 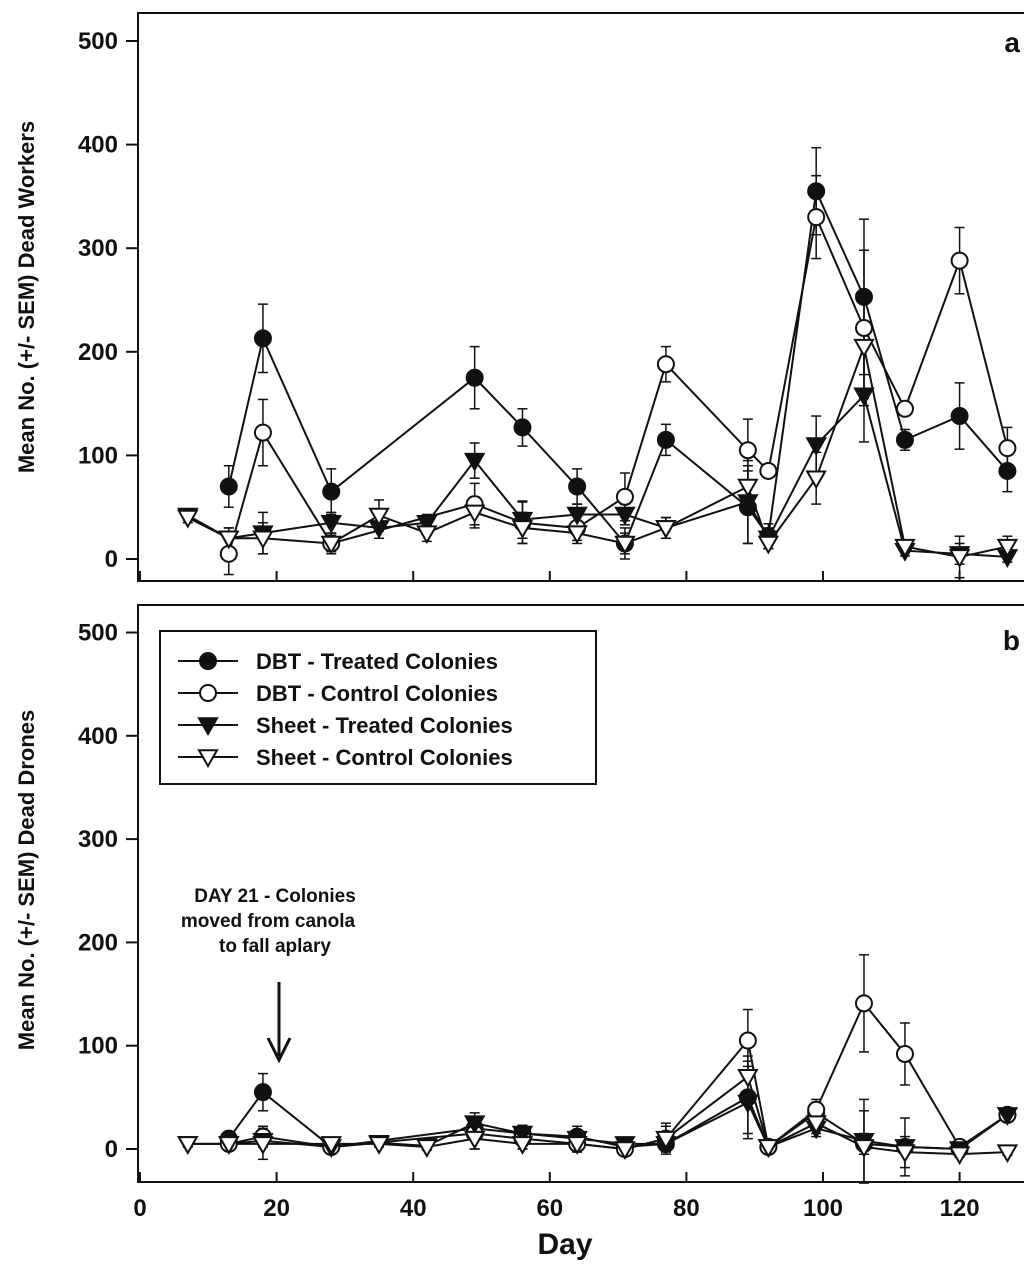 What do you see at coordinates (279, 1050) in the screenshot?
I see `annotation-arrow-head` at bounding box center [279, 1050].